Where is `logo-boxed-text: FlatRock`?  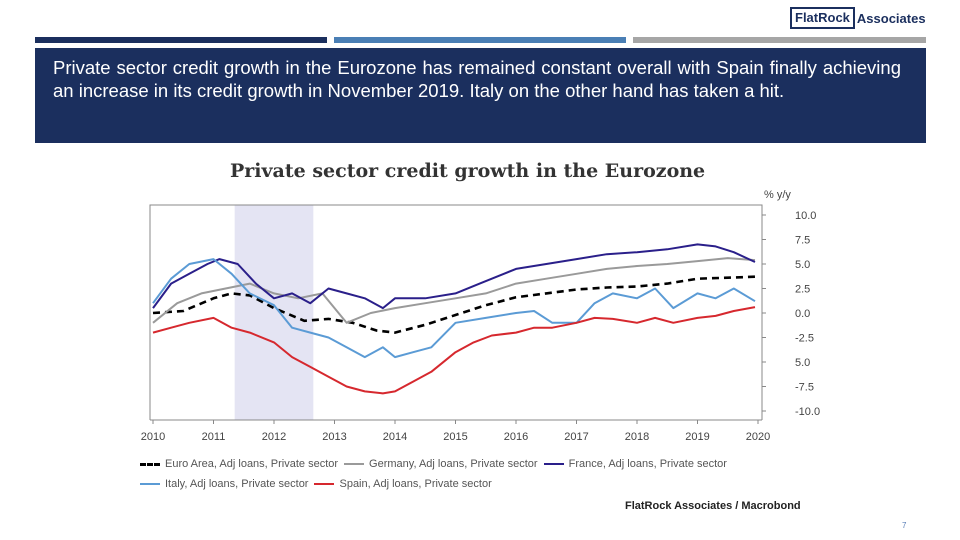 logo-boxed-text: FlatRock is located at coordinates (822, 18).